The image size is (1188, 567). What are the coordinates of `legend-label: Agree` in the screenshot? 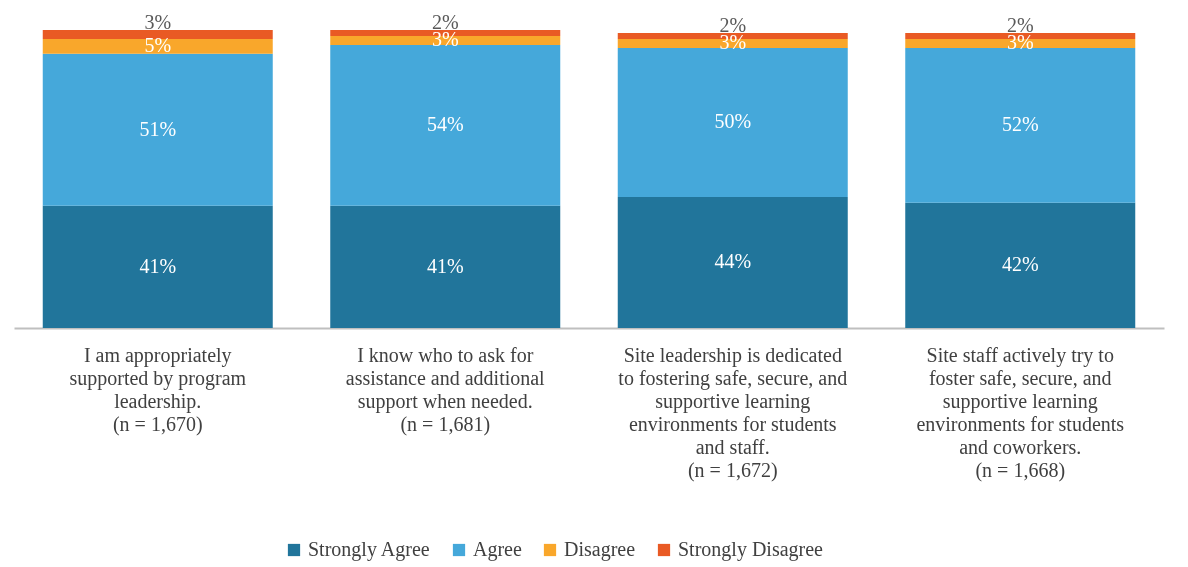 It's located at (497, 549).